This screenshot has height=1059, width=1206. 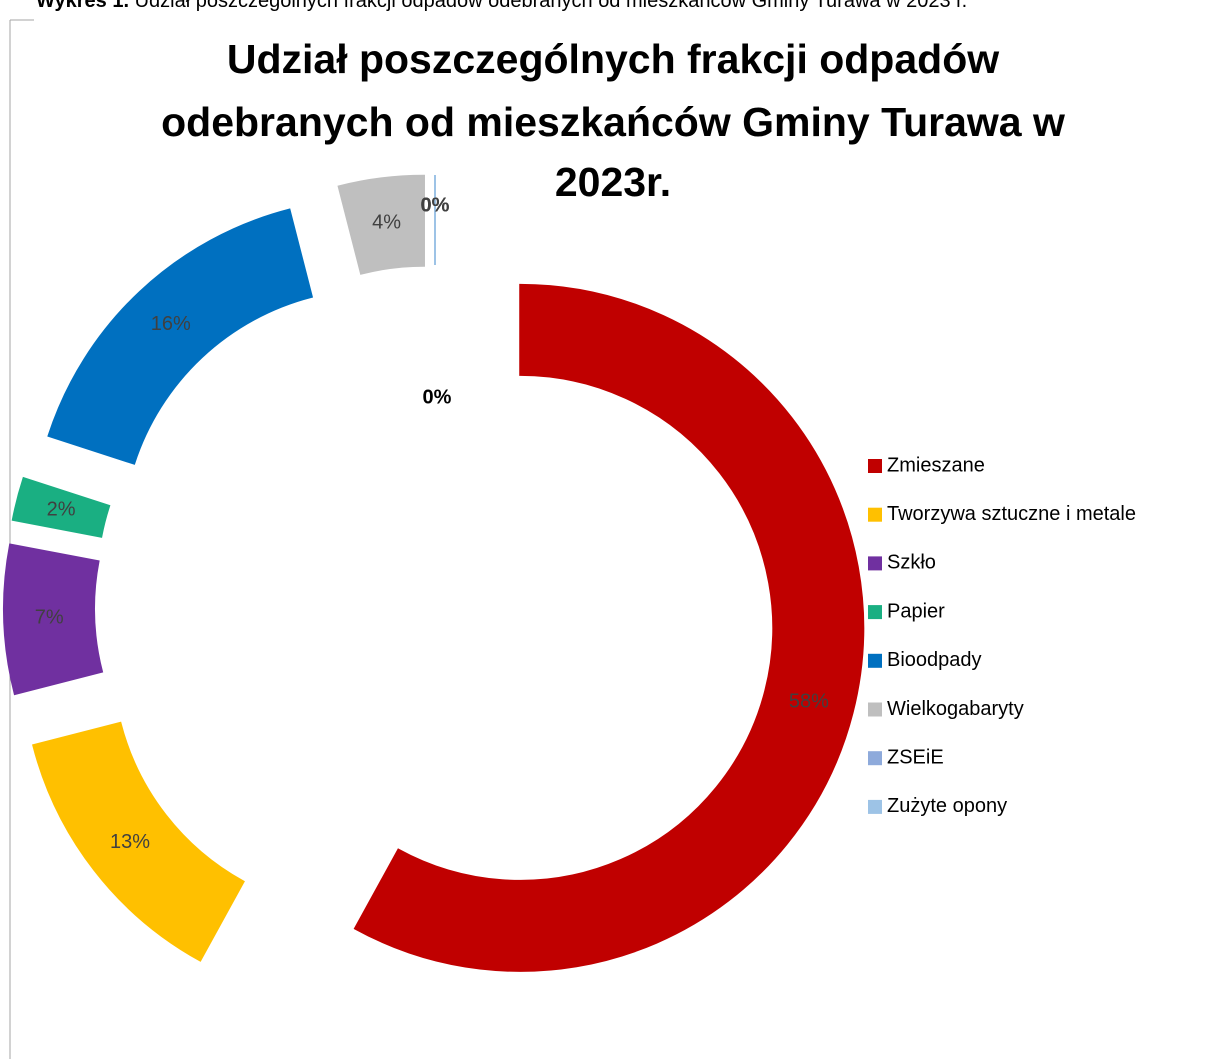 I want to click on data-label: 2%, so click(x=61, y=509).